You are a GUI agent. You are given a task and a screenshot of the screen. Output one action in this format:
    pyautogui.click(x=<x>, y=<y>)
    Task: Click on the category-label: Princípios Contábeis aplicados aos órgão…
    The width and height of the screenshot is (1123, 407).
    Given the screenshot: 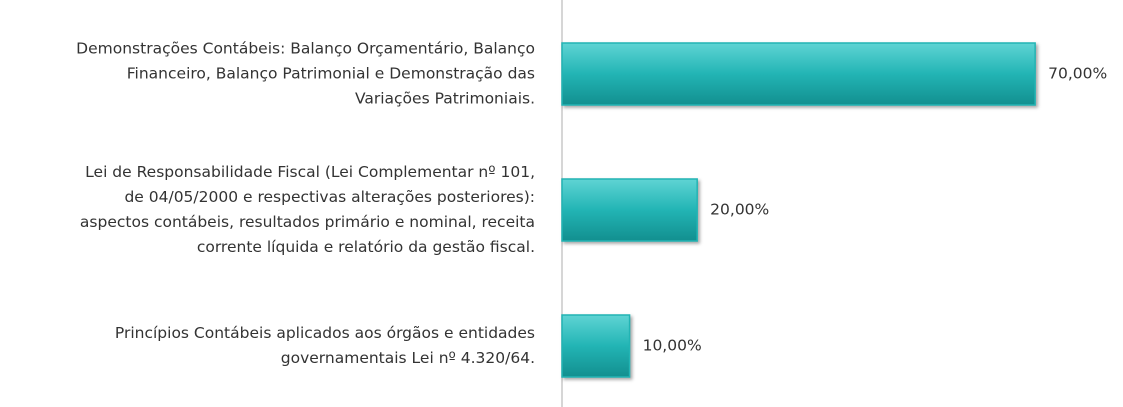 What is the action you would take?
    pyautogui.click(x=324, y=345)
    